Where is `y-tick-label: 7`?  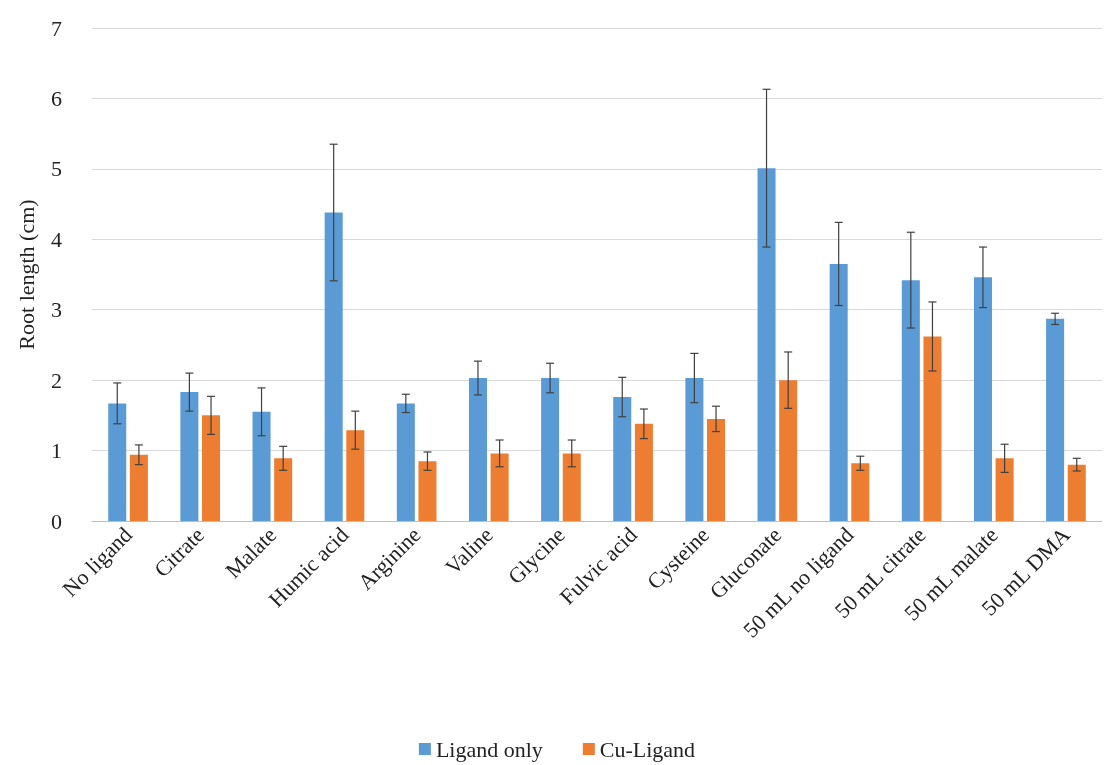
y-tick-label: 7 is located at coordinates (56, 28).